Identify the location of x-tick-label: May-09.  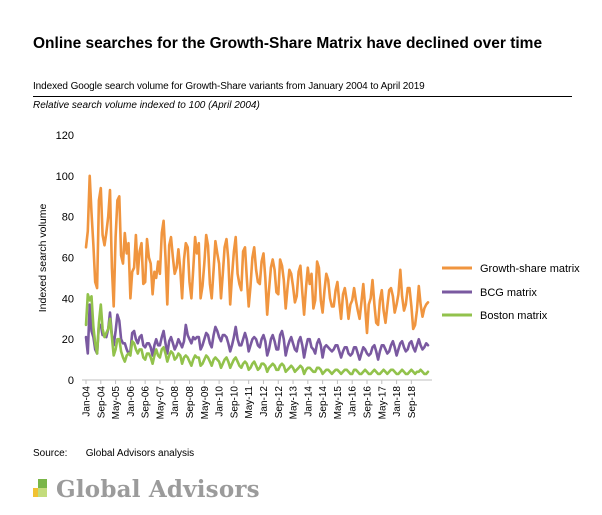
(205, 403).